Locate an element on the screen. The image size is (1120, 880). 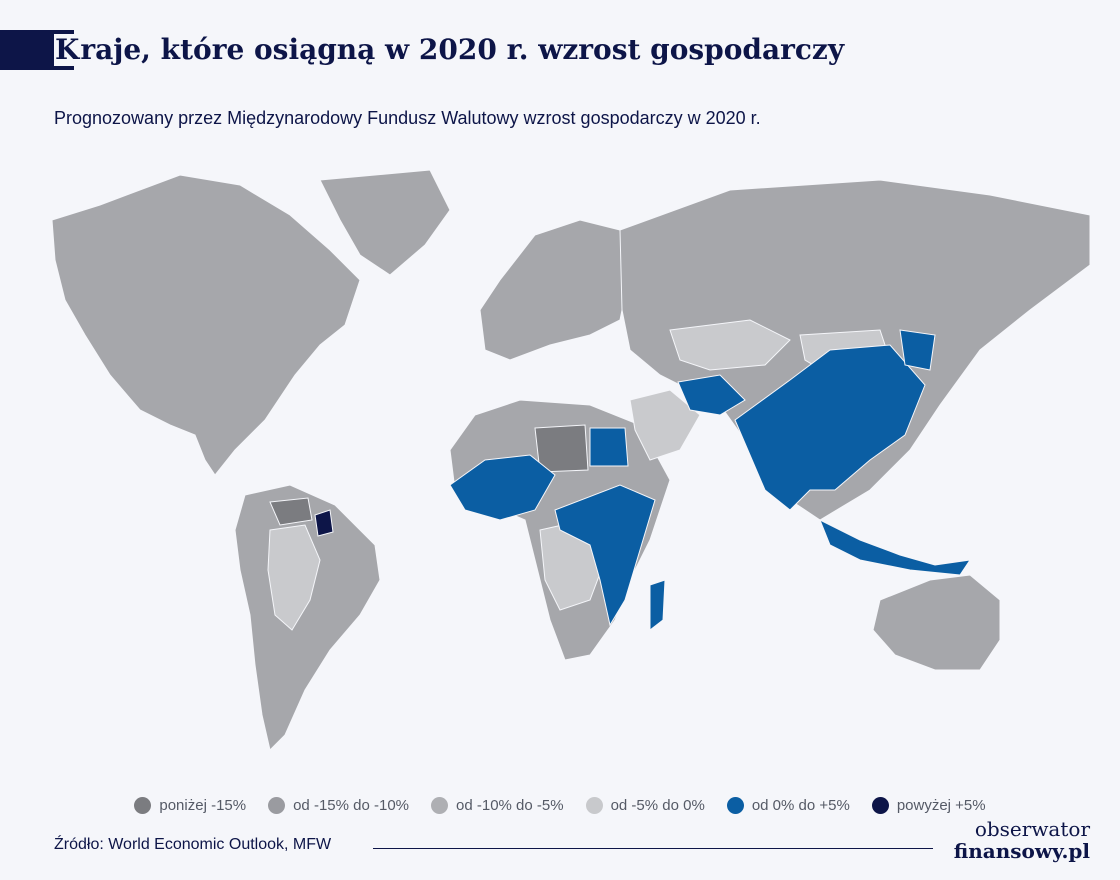
legend-item-minus-15-to-minus-10: od -15% do -10% is located at coordinates (338, 805).